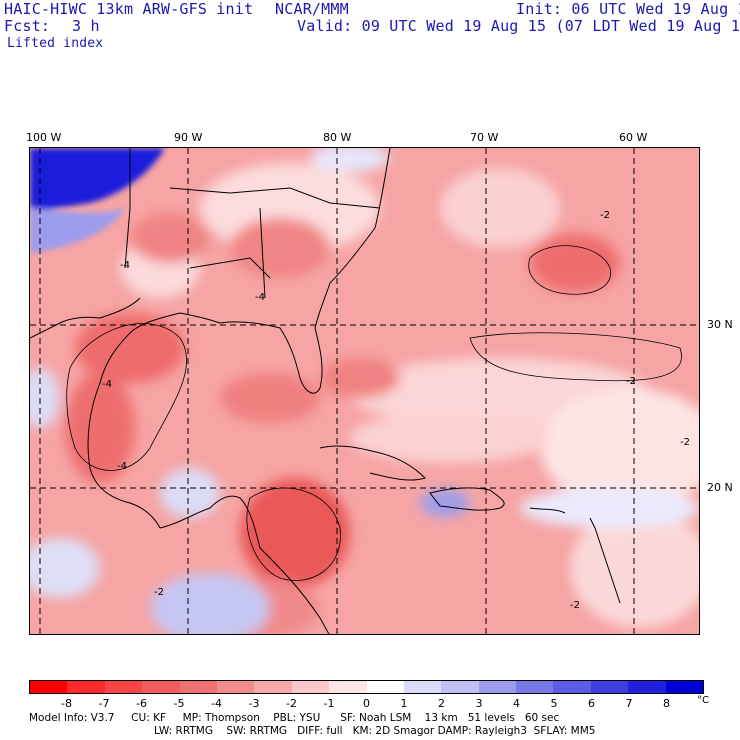 This screenshot has width=740, height=740. I want to click on colorbar-tick-label: 1, so click(404, 703).